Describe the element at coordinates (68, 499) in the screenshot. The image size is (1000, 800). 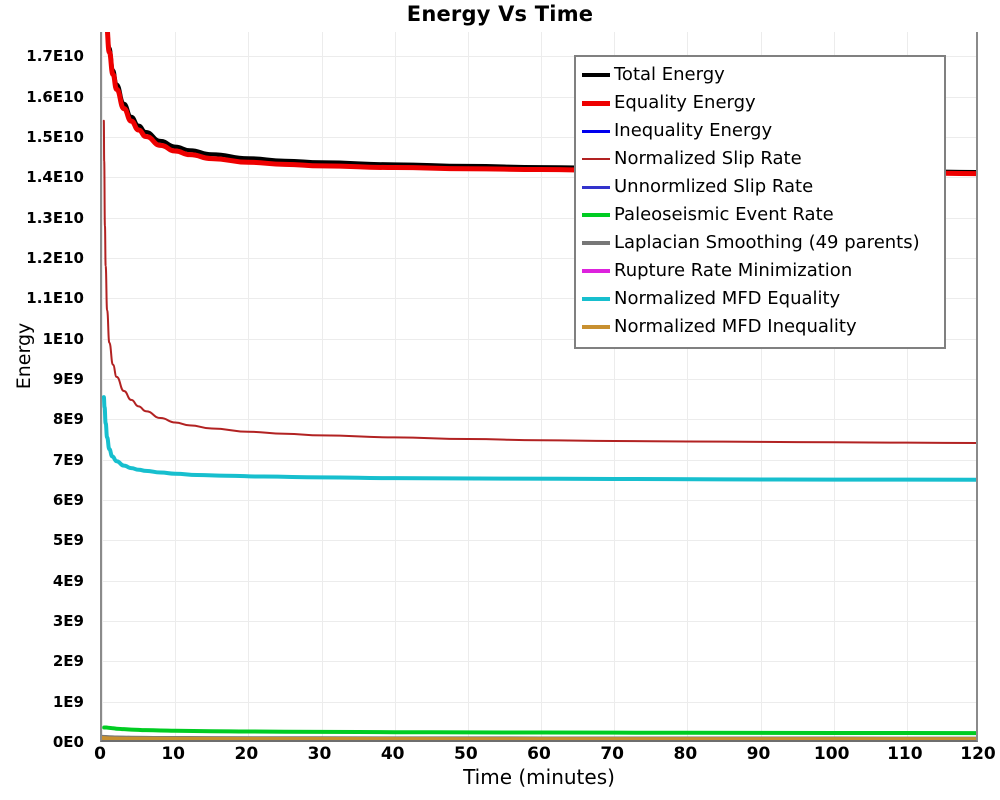
I see `y-tick-label: 6E9` at that location.